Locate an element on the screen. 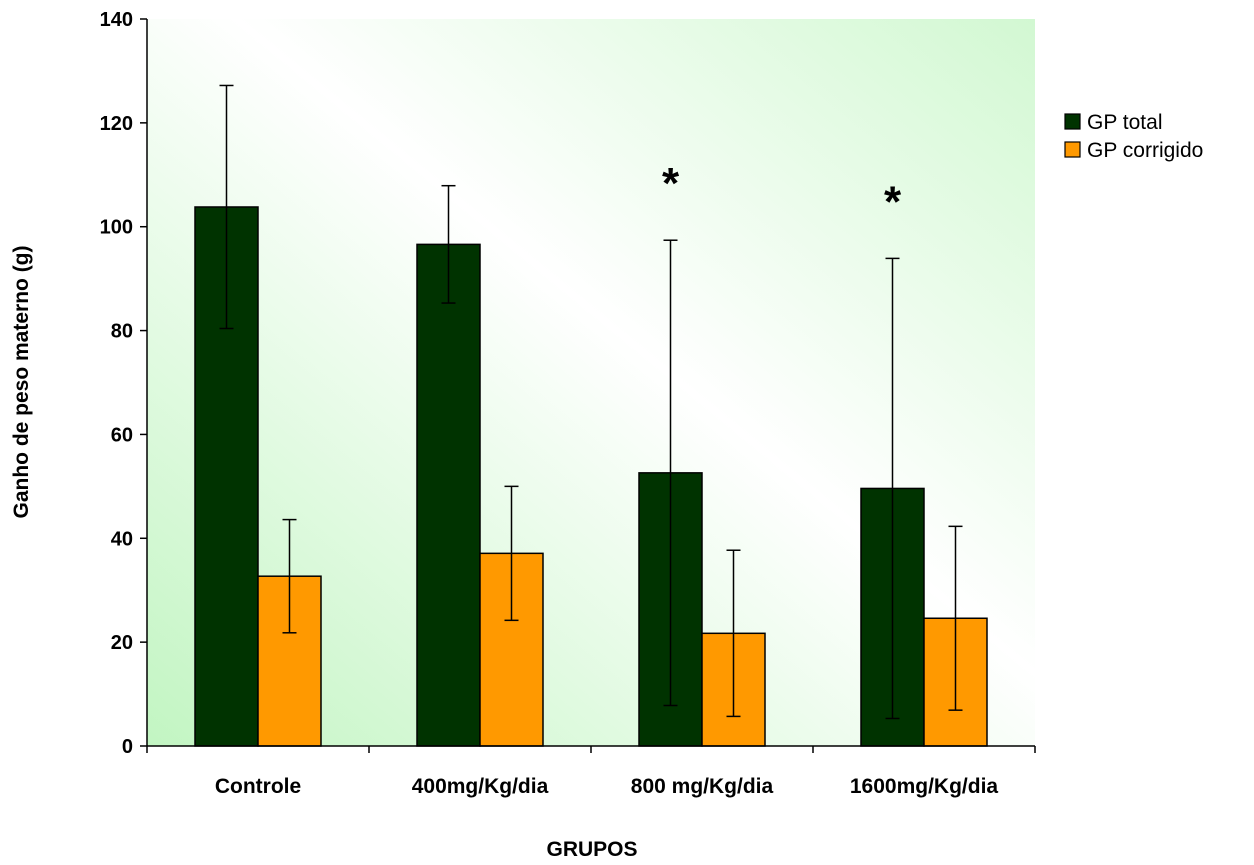 Image resolution: width=1254 pixels, height=865 pixels. x-category-label: 800 mg/Kg/dia is located at coordinates (702, 786).